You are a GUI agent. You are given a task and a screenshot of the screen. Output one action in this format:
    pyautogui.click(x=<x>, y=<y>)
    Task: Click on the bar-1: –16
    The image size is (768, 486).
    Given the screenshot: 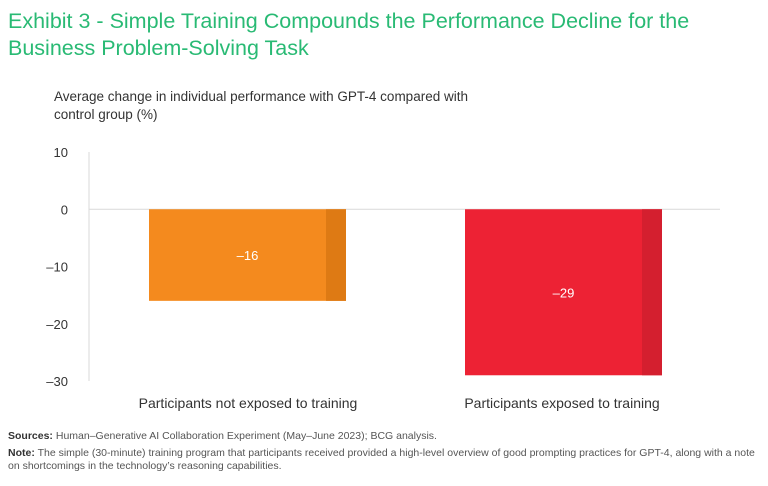 What is the action you would take?
    pyautogui.click(x=247, y=255)
    